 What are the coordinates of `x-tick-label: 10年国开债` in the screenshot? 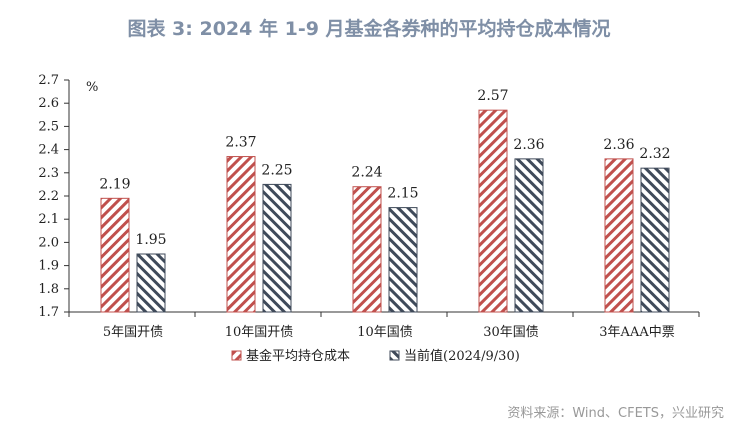 It's located at (259, 332).